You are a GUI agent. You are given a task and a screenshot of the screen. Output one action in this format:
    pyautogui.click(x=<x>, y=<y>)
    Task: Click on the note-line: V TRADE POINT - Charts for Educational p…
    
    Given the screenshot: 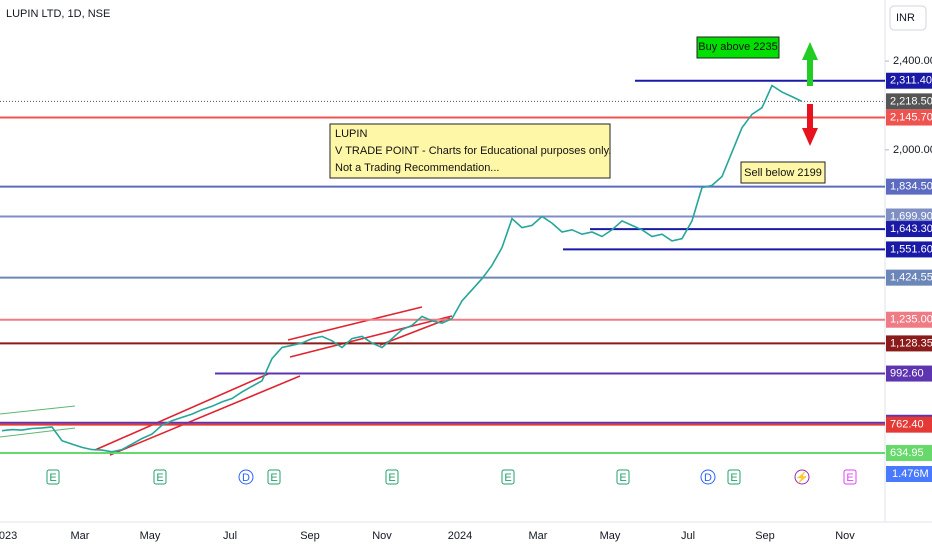 What is the action you would take?
    pyautogui.click(x=473, y=151)
    